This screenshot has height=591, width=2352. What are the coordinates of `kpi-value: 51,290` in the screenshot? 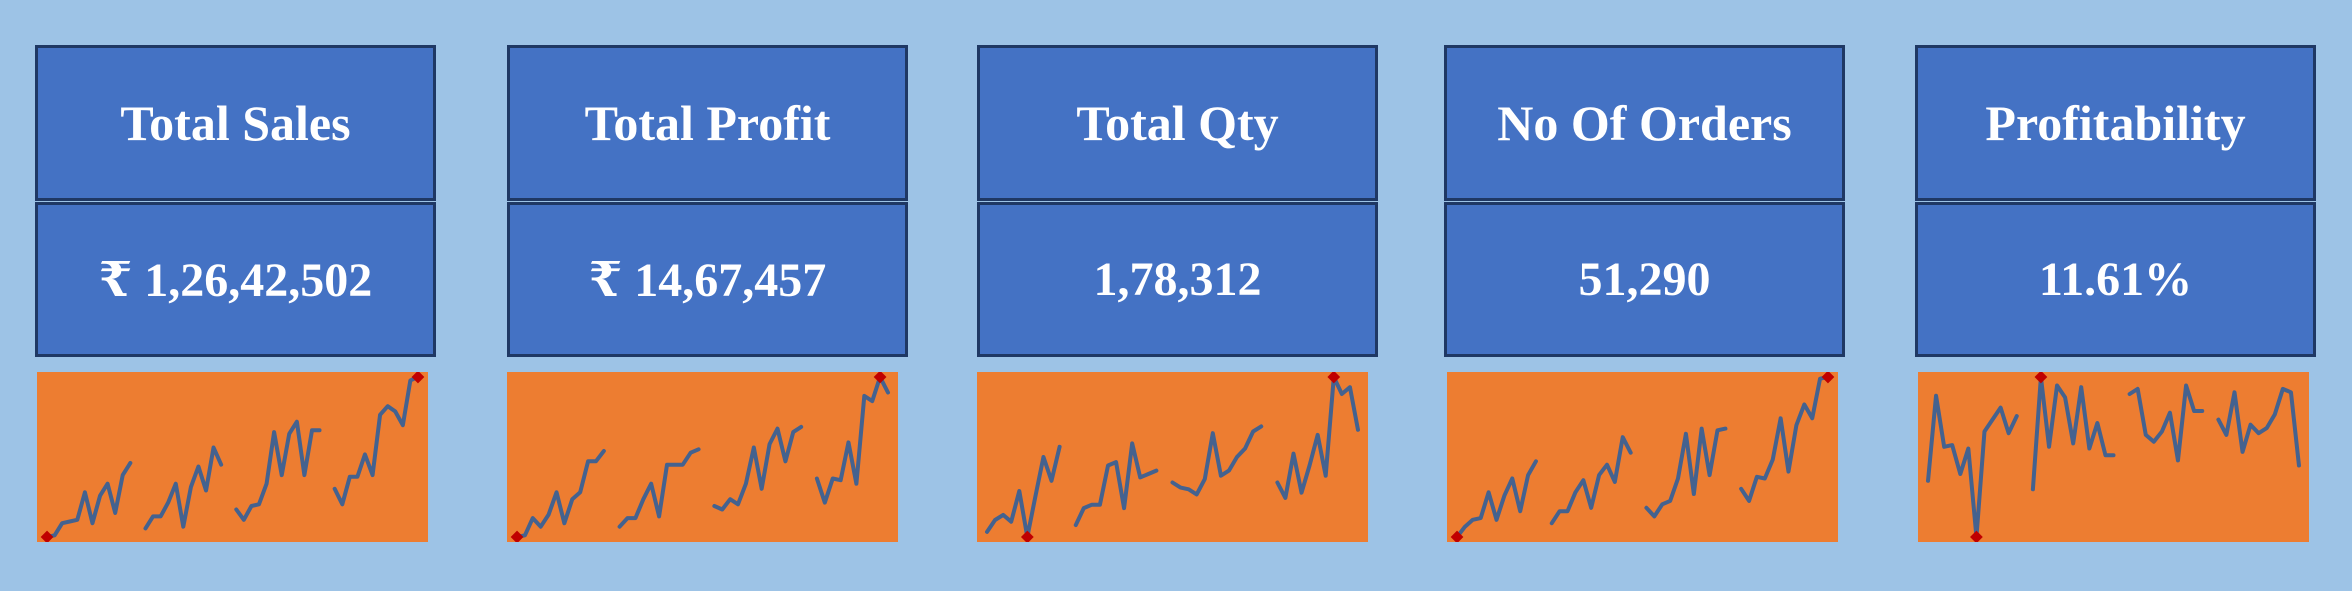 It's located at (1644, 279).